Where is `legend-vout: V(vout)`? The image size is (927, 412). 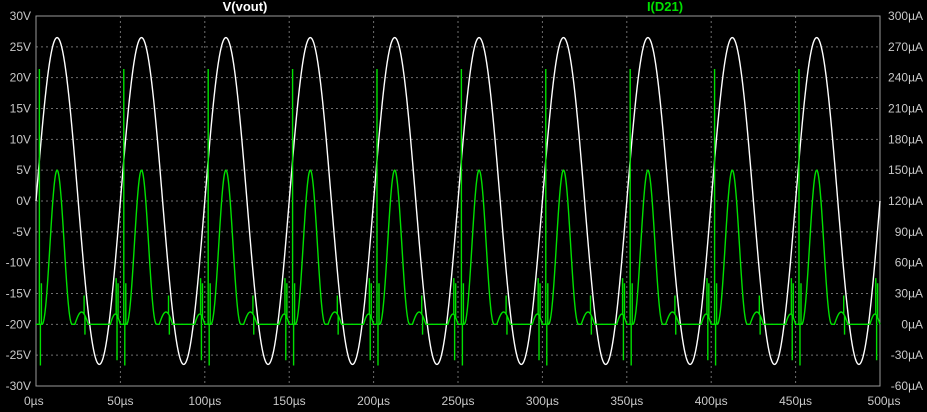 legend-vout: V(vout) is located at coordinates (245, 7).